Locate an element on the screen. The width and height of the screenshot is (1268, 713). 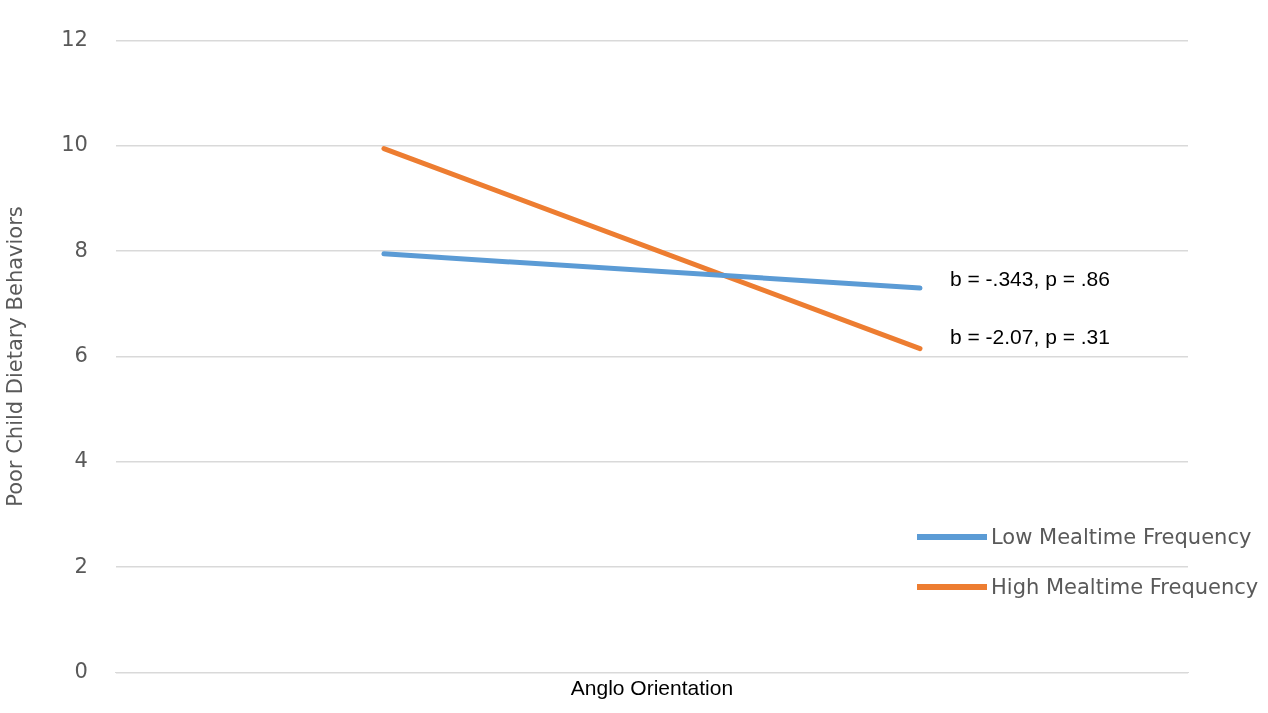
legend-label: High Mealtime Frequency is located at coordinates (1125, 587).